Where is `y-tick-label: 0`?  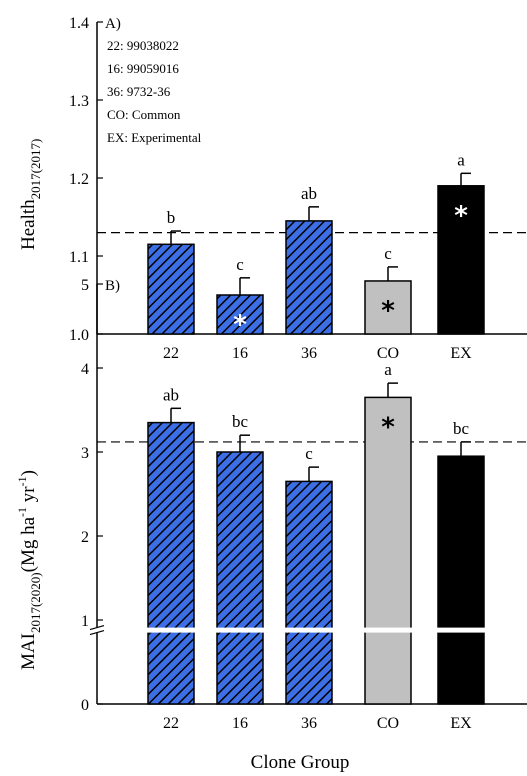
y-tick-label: 0 is located at coordinates (85, 705).